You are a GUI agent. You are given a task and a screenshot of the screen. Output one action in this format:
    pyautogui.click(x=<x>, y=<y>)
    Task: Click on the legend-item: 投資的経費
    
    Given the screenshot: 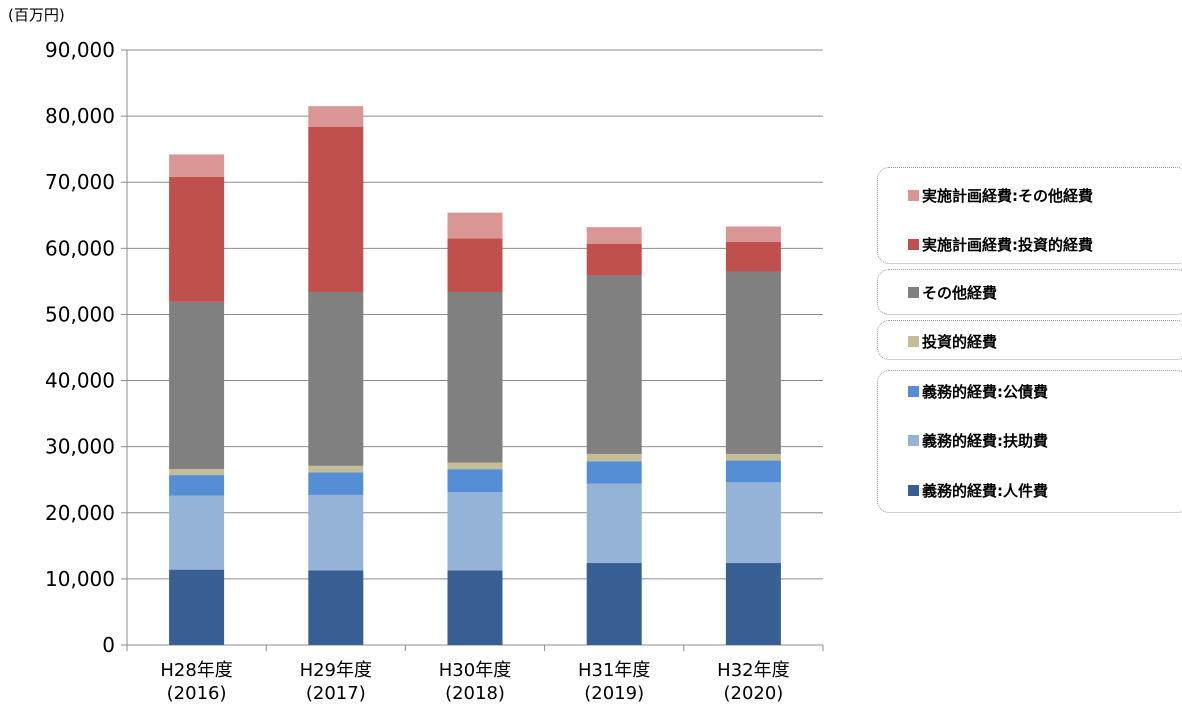 What is the action you would take?
    pyautogui.click(x=952, y=341)
    